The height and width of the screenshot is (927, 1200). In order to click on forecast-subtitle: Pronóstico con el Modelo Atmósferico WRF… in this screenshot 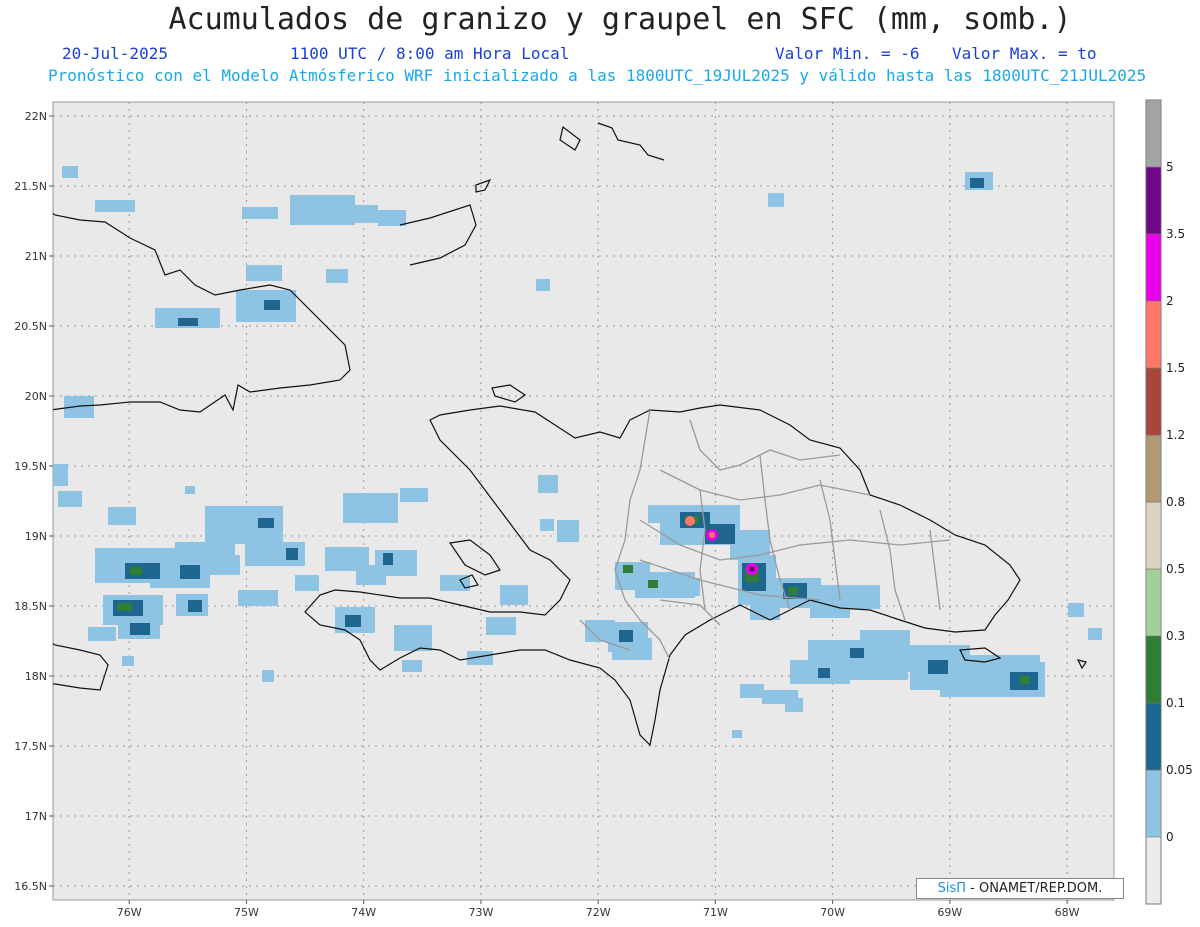, I will do `click(597, 75)`.